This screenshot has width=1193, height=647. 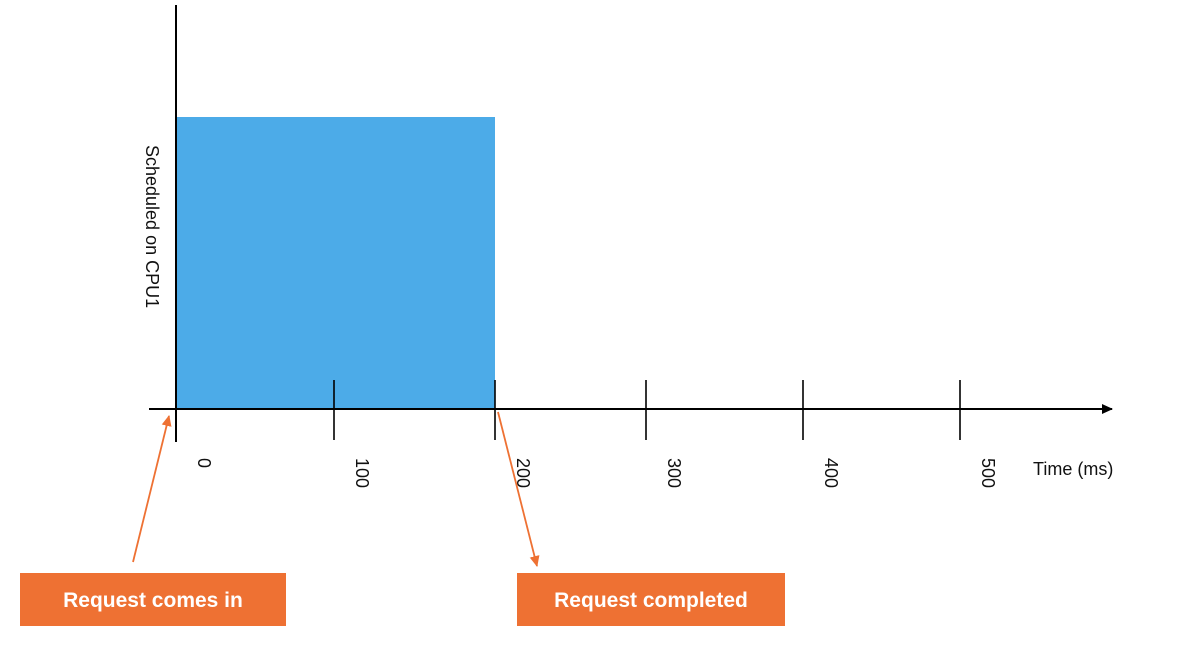 What do you see at coordinates (596, 473) in the screenshot?
I see `tick-labels: 0 100 200 300 400 500` at bounding box center [596, 473].